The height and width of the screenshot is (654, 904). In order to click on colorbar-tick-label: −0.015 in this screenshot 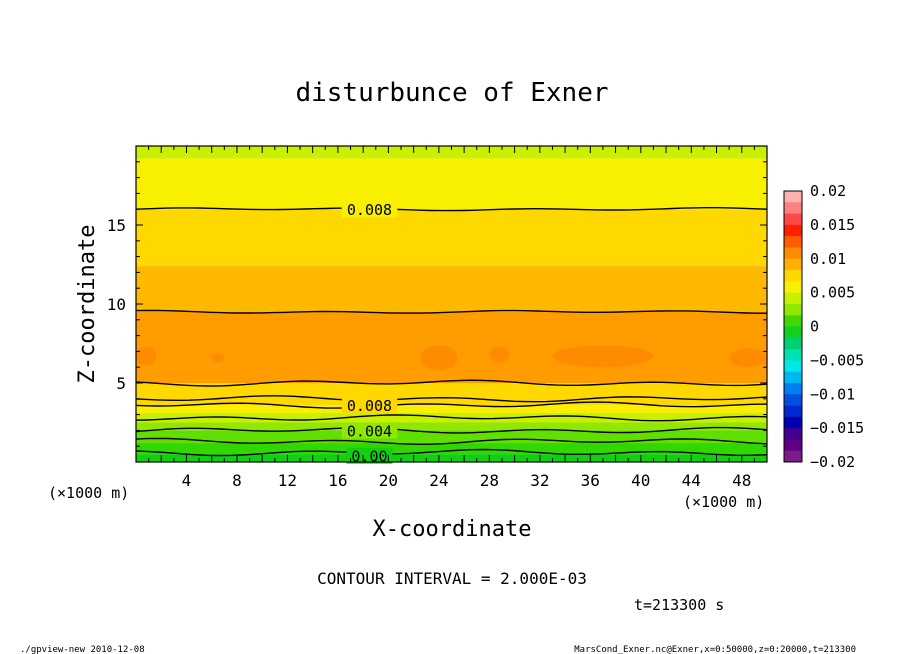, I will do `click(837, 428)`.